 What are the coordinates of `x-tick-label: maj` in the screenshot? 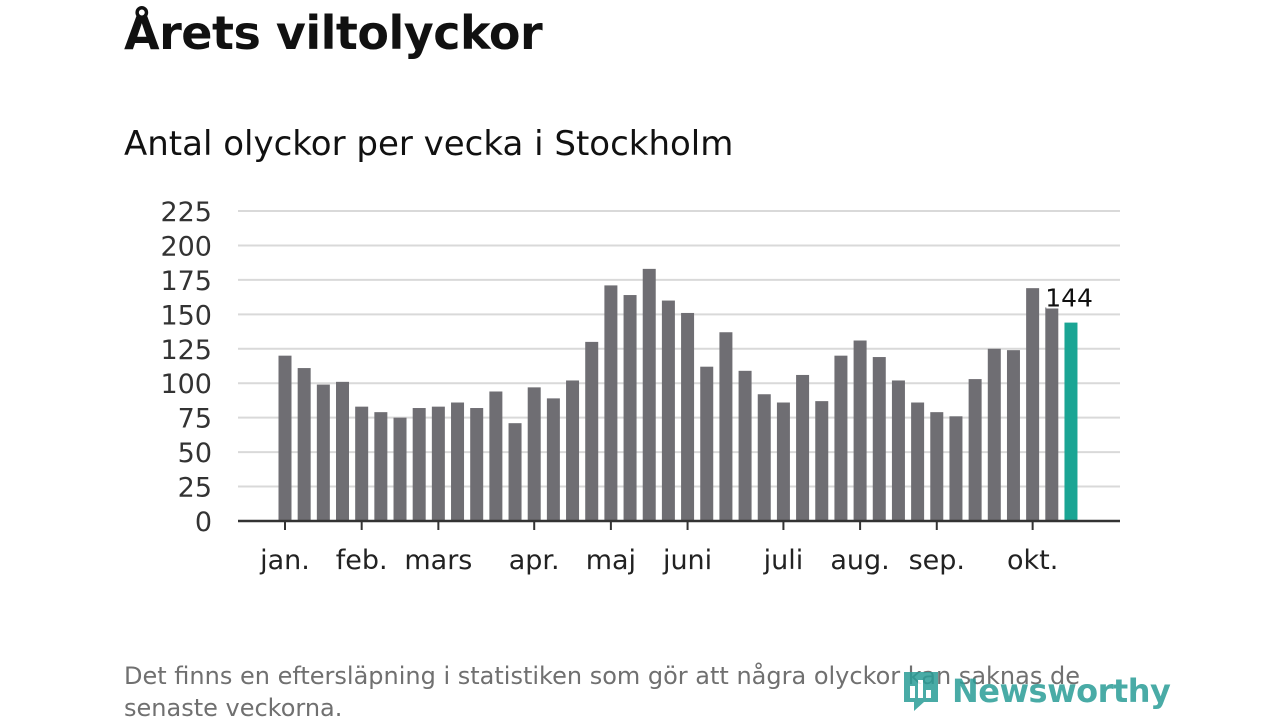 It's located at (611, 560).